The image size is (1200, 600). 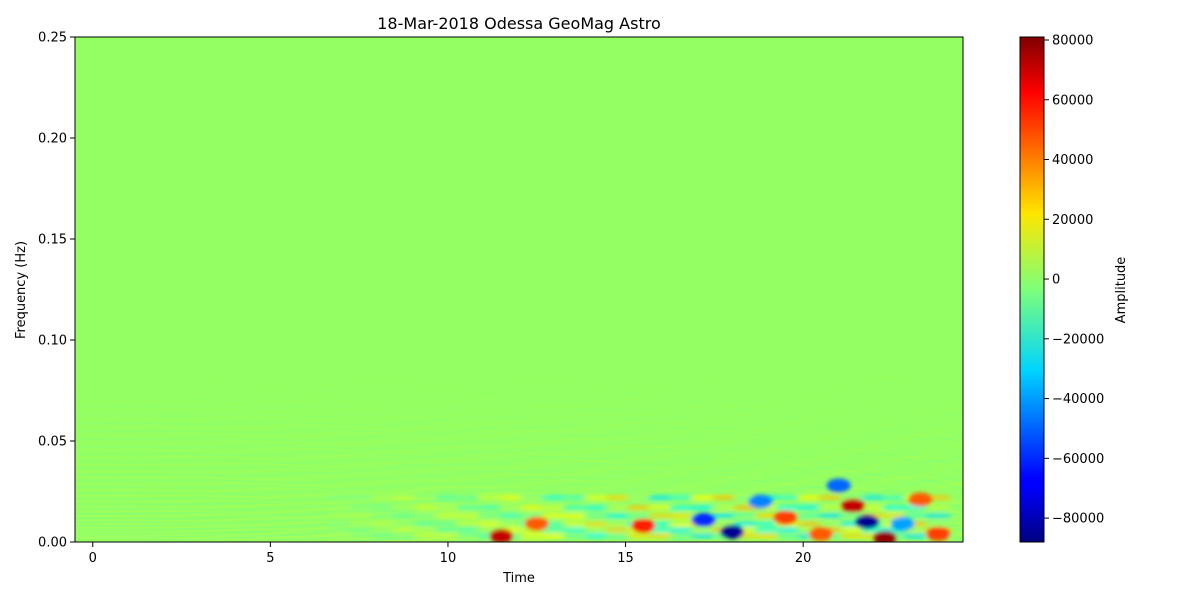 What do you see at coordinates (1032, 289) in the screenshot?
I see `colorbar-gradient` at bounding box center [1032, 289].